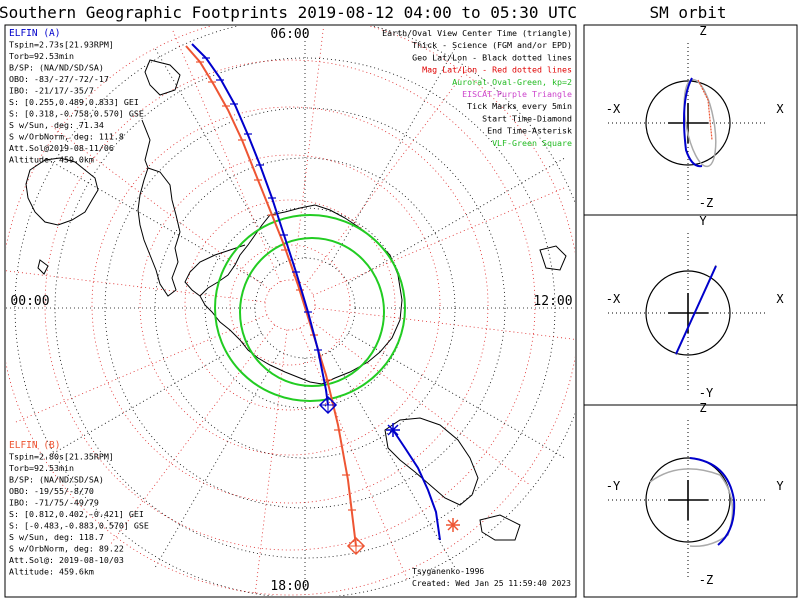  Describe the element at coordinates (29, 301) in the screenshot. I see `hour-label-left: 00:00` at that location.